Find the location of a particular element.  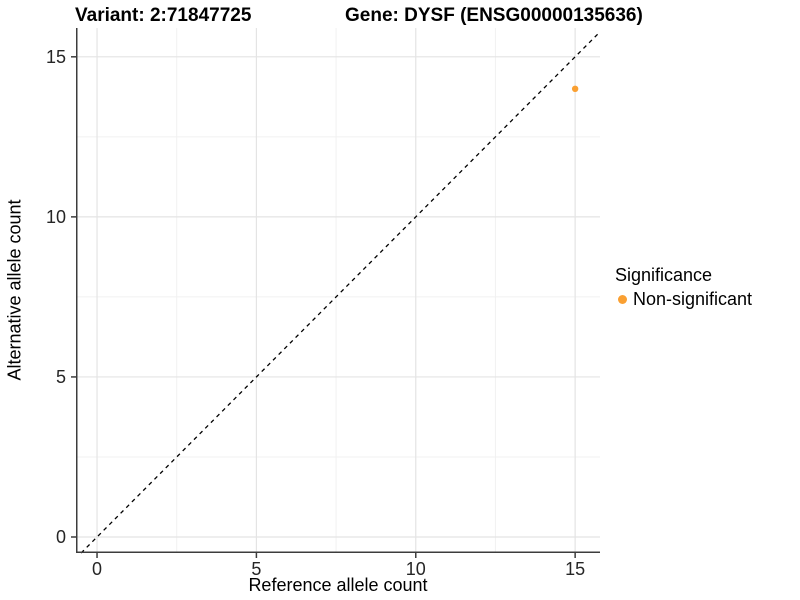

legend-point-icon is located at coordinates (622, 299).